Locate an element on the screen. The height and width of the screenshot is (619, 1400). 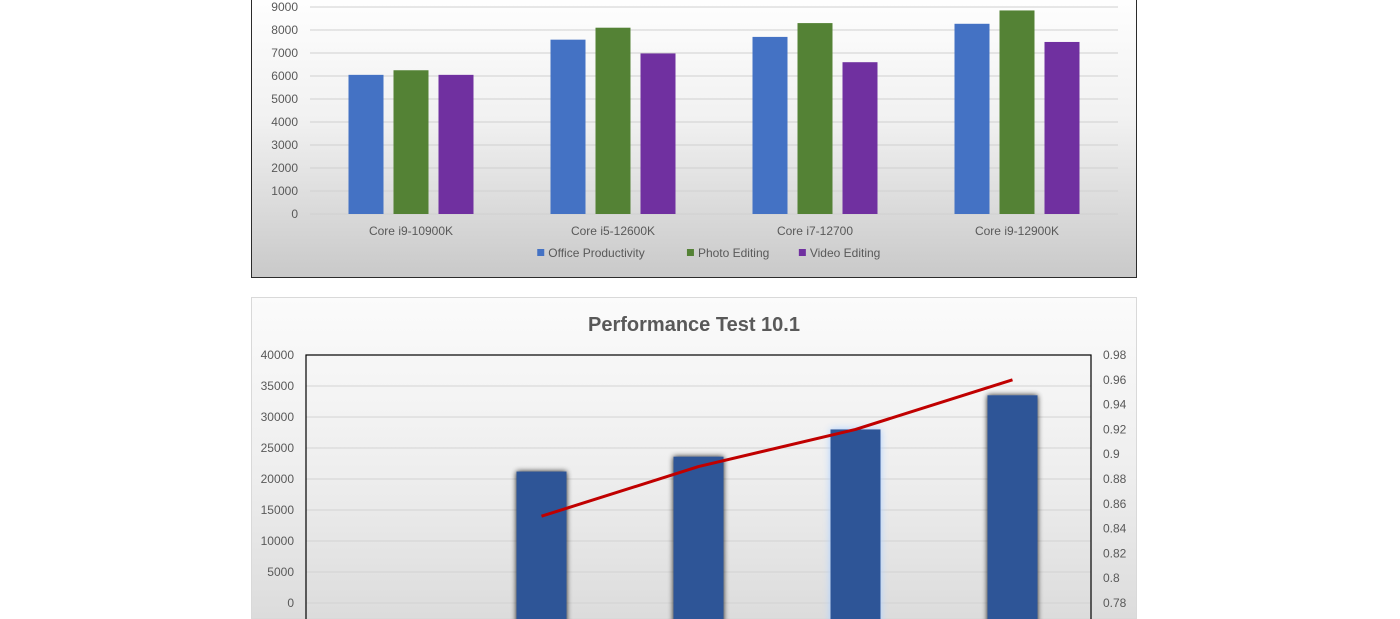
chart-2-y-tick-label: 35000 is located at coordinates (278, 386).